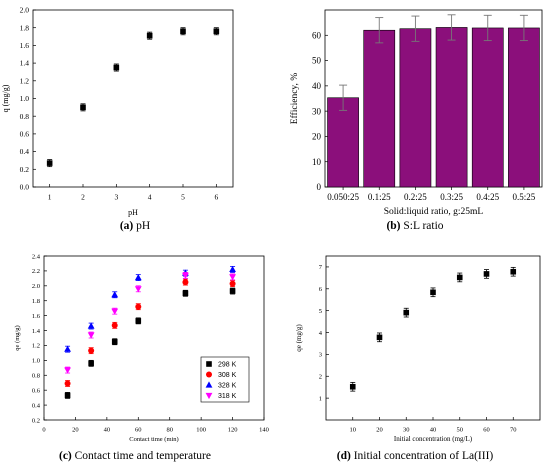 This screenshot has width=550, height=467. Describe the element at coordinates (133, 98) in the screenshot. I see `plot-frame-a` at that location.